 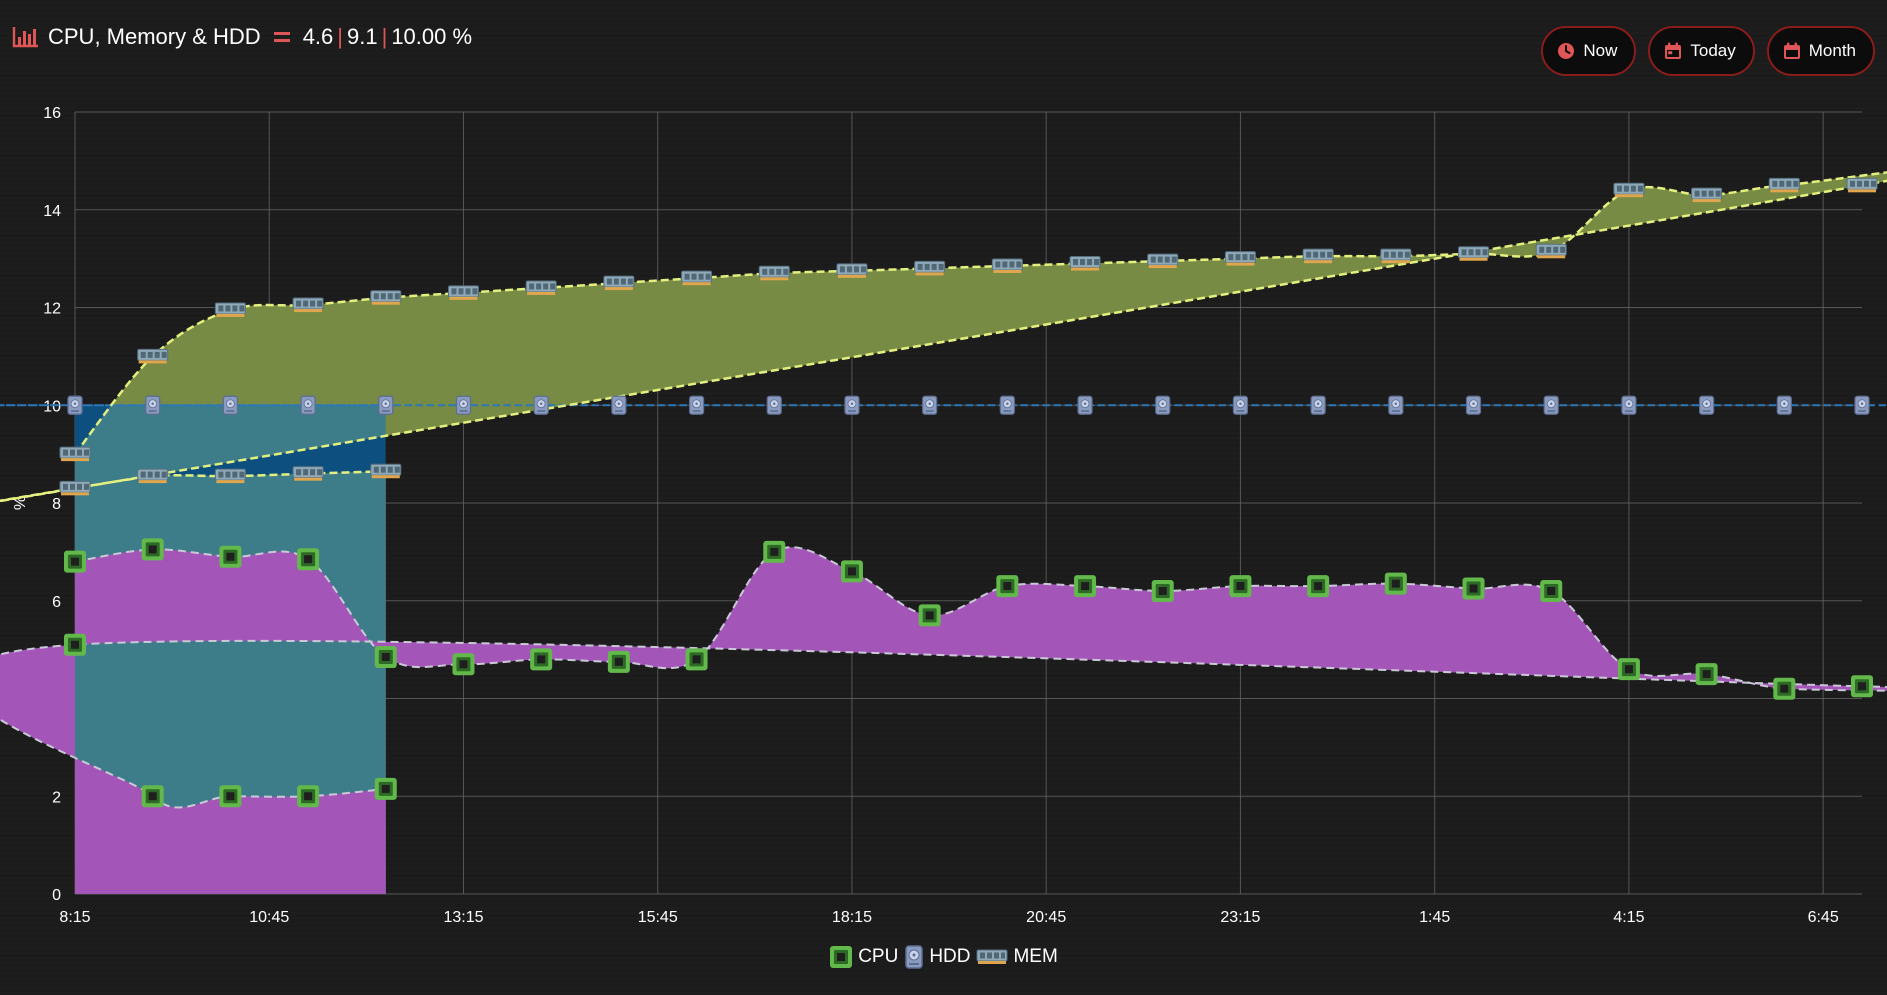 I want to click on mem-current-value: 9.1, so click(x=362, y=36).